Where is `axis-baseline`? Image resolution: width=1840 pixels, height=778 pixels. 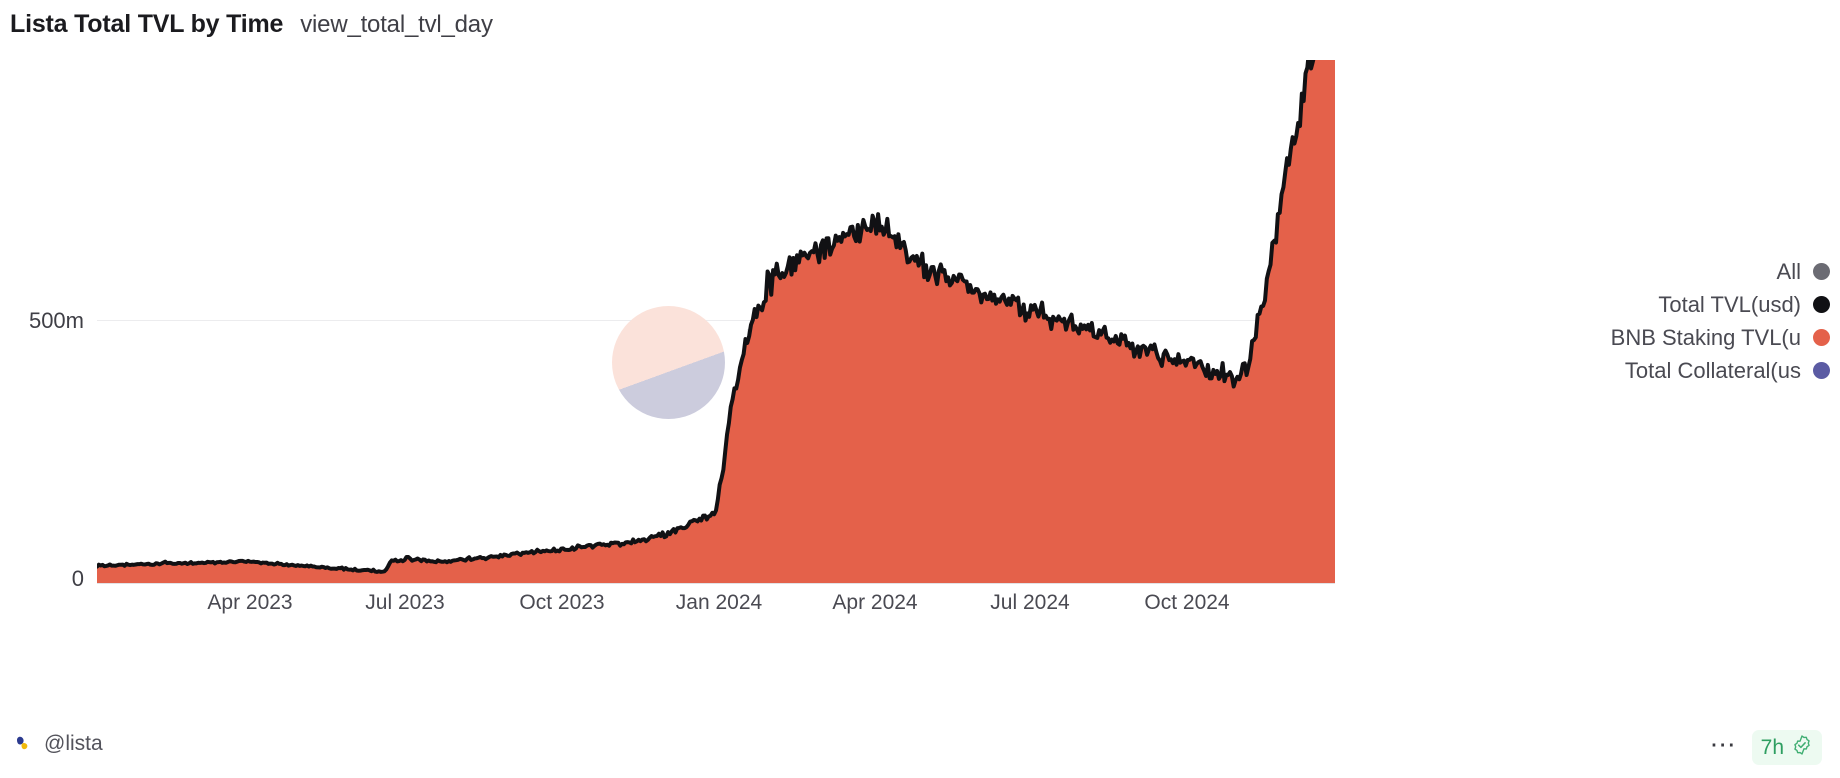
axis-baseline is located at coordinates (716, 583).